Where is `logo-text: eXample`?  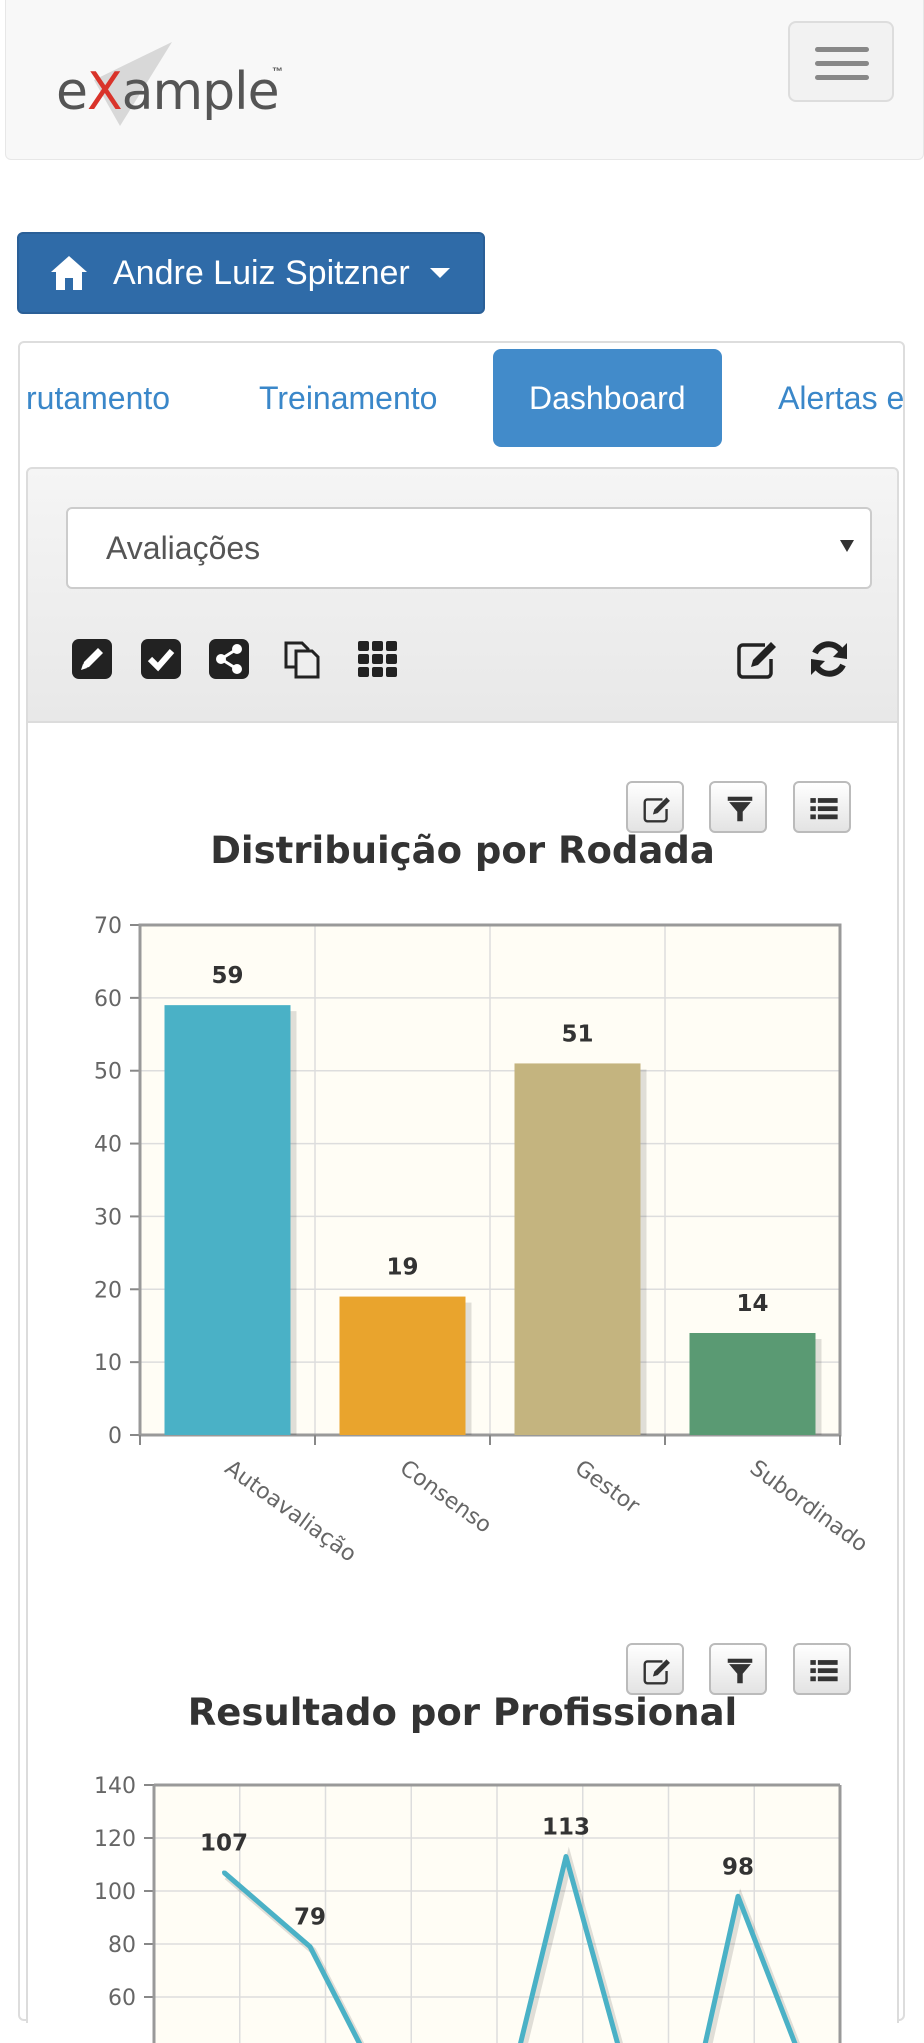
logo-text: eXample is located at coordinates (168, 92).